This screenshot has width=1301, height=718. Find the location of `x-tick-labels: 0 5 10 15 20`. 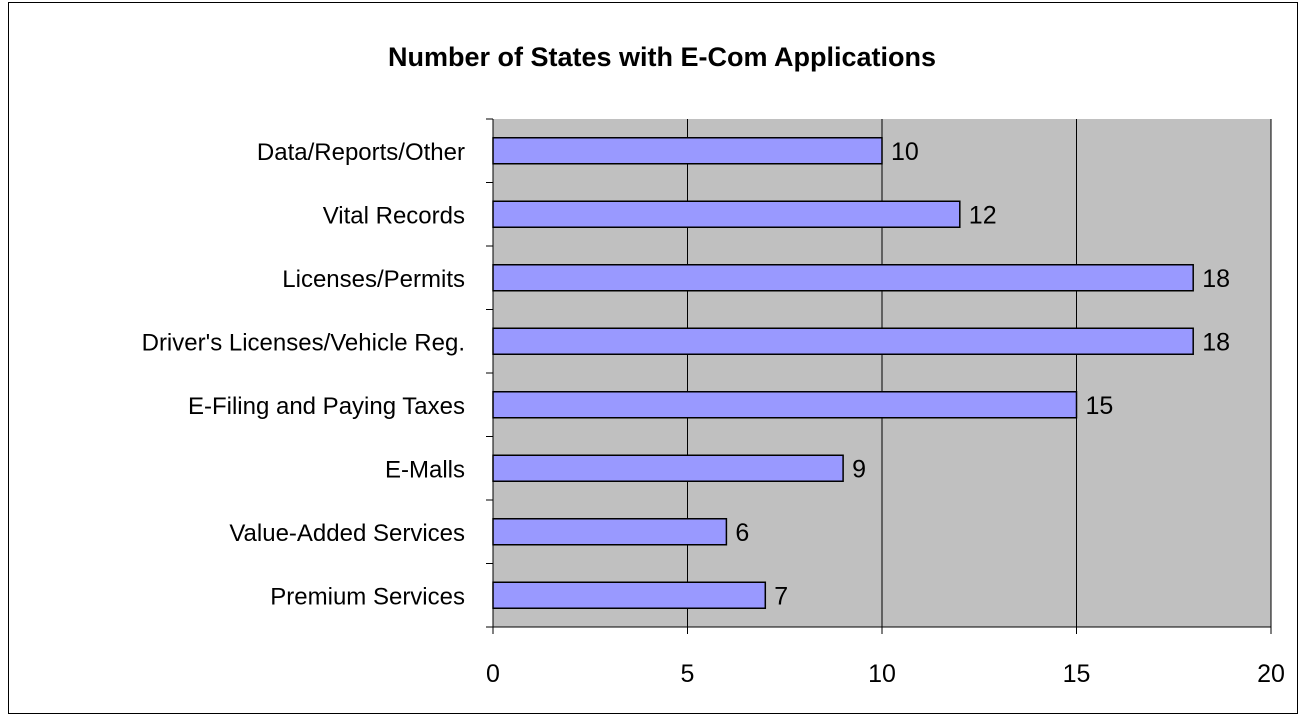

x-tick-labels: 0 5 10 15 20 is located at coordinates (885, 674).